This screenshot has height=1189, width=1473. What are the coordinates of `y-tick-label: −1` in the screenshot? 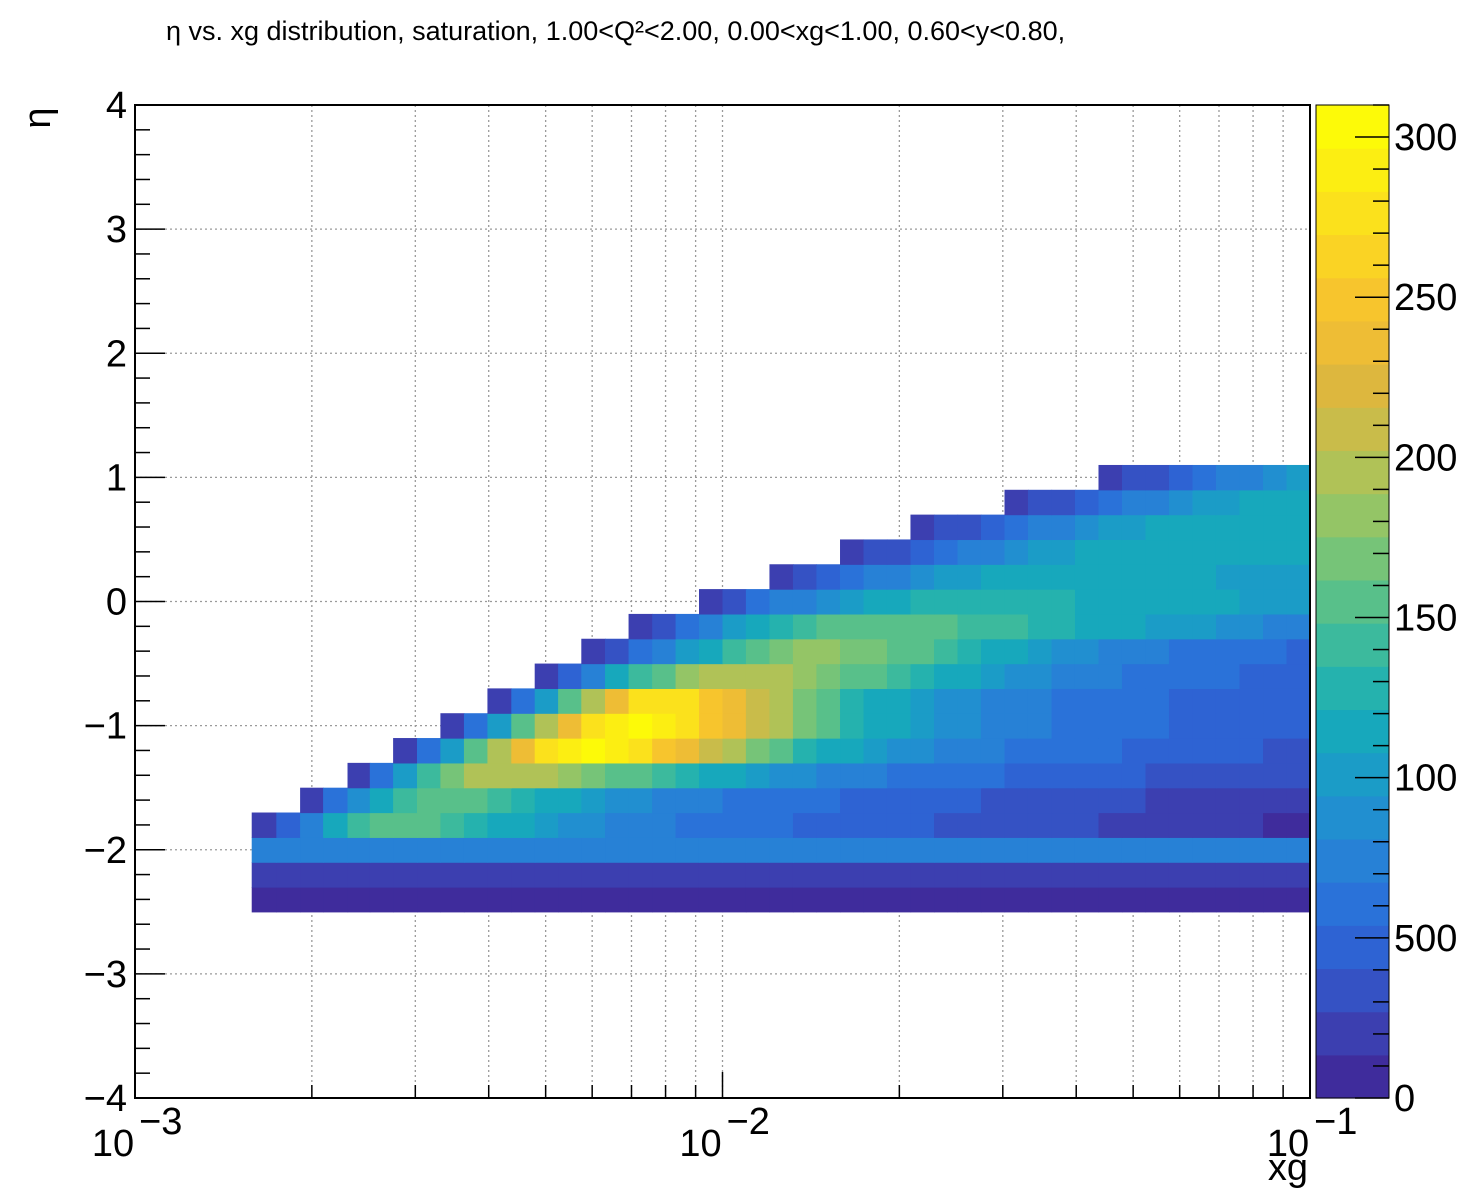 It's located at (105, 727).